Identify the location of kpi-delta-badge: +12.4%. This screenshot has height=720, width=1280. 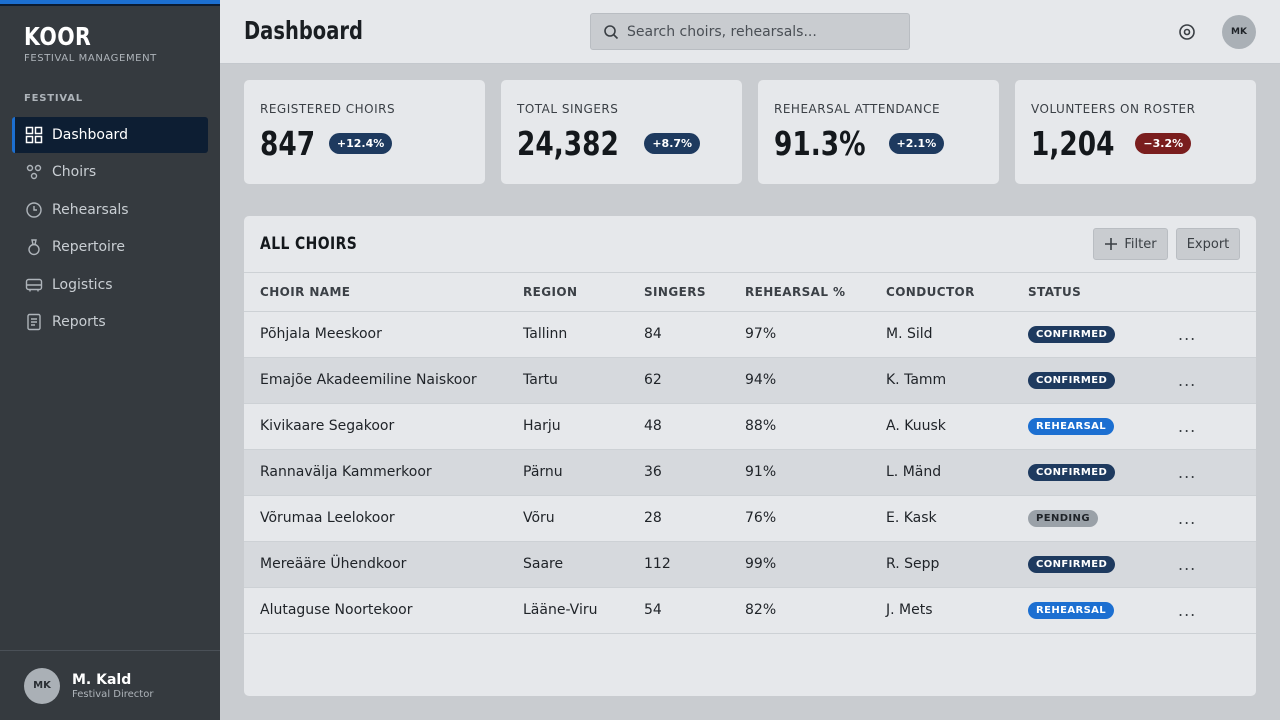
(360, 143).